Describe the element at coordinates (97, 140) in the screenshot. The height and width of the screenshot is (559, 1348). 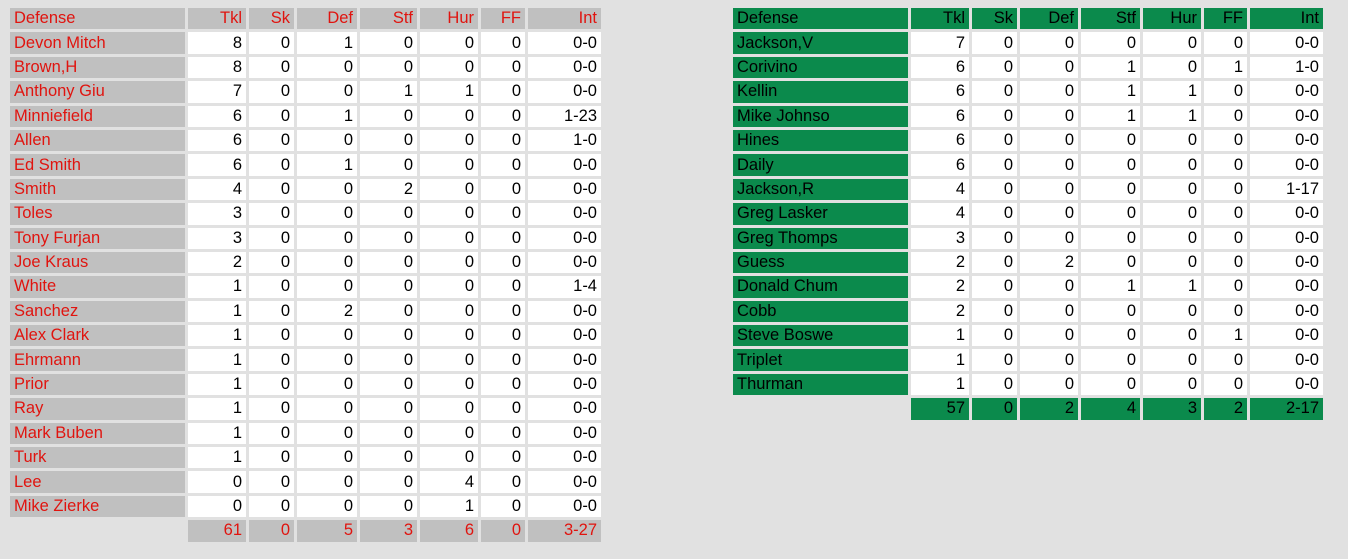
I see `player-name: Allen` at that location.